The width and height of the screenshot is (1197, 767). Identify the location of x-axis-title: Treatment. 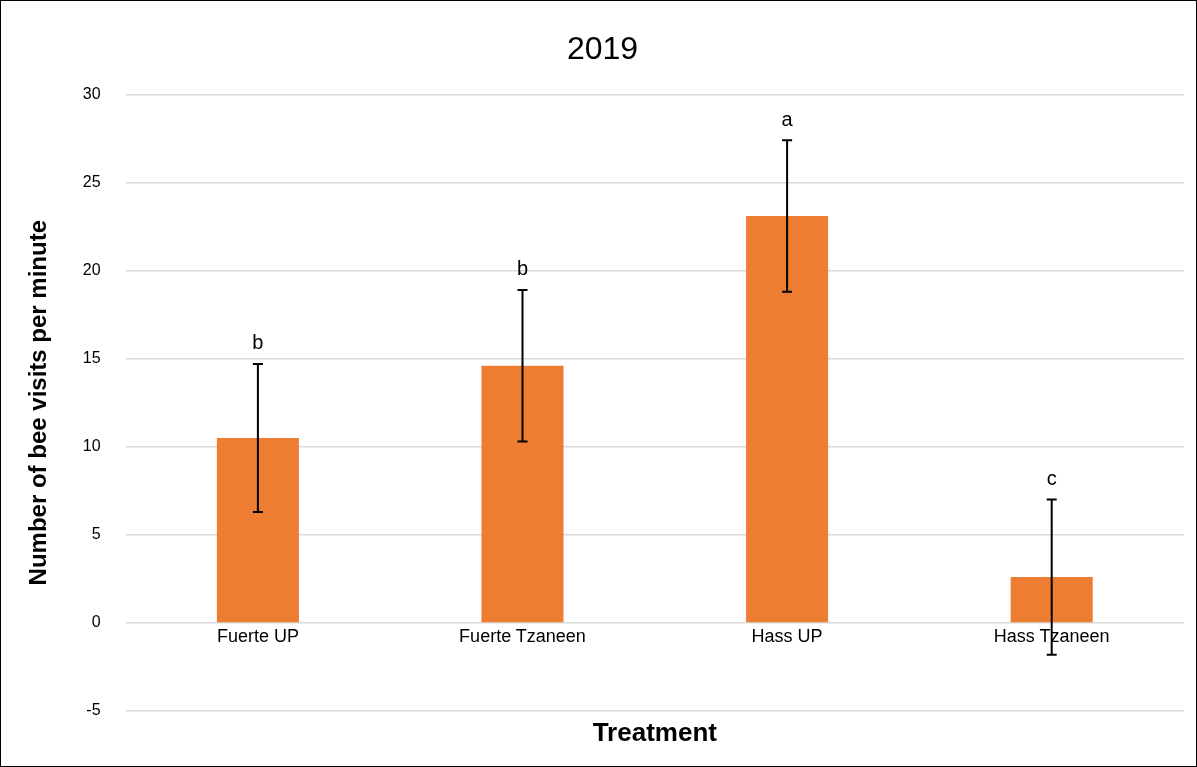
(655, 732).